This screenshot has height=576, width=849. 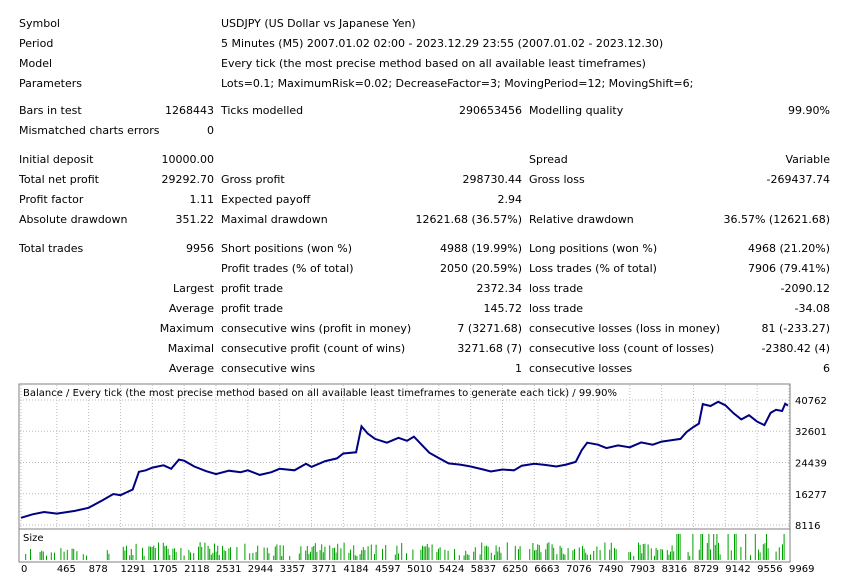 What do you see at coordinates (811, 464) in the screenshot?
I see `y-tick-label: 24439` at bounding box center [811, 464].